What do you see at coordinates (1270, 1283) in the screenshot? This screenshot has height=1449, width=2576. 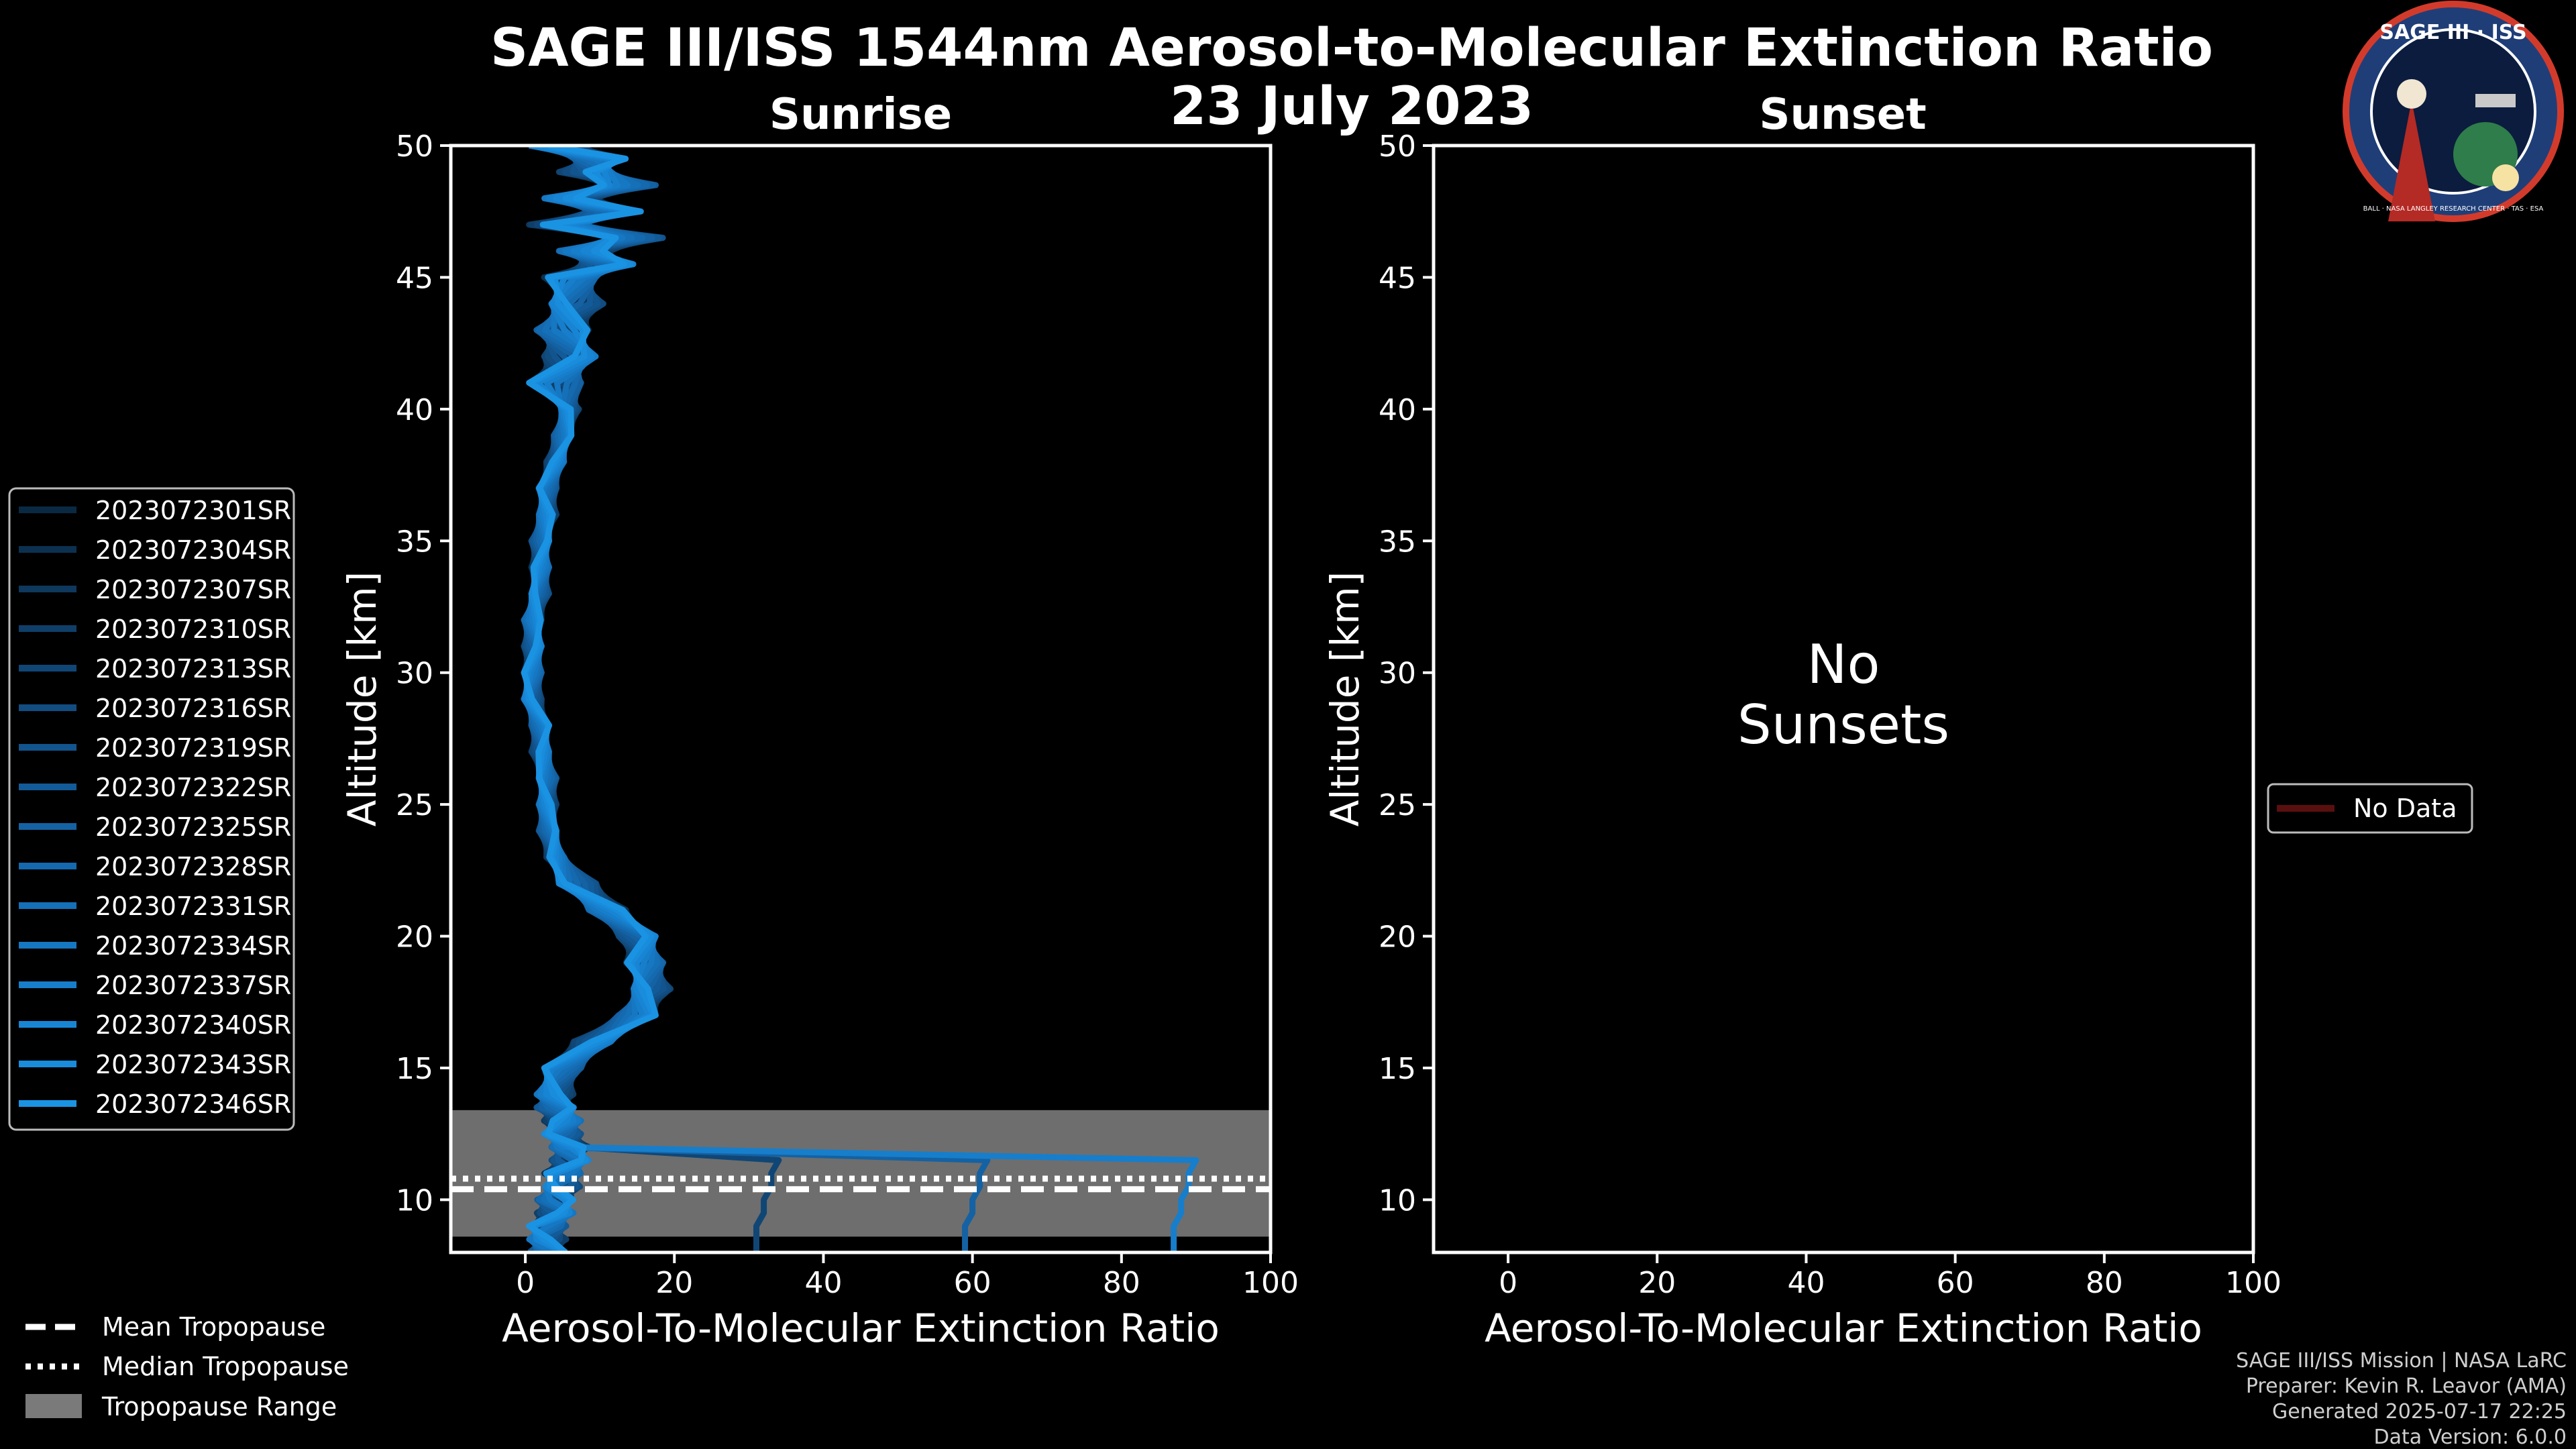 I see `sunrise-x-tick-label: 100` at bounding box center [1270, 1283].